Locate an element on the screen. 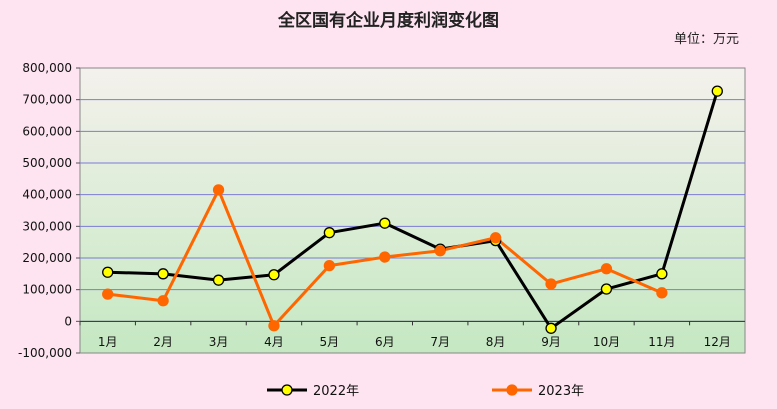 This screenshot has width=777, height=409. y-tick-label: 700,000 is located at coordinates (47, 100).